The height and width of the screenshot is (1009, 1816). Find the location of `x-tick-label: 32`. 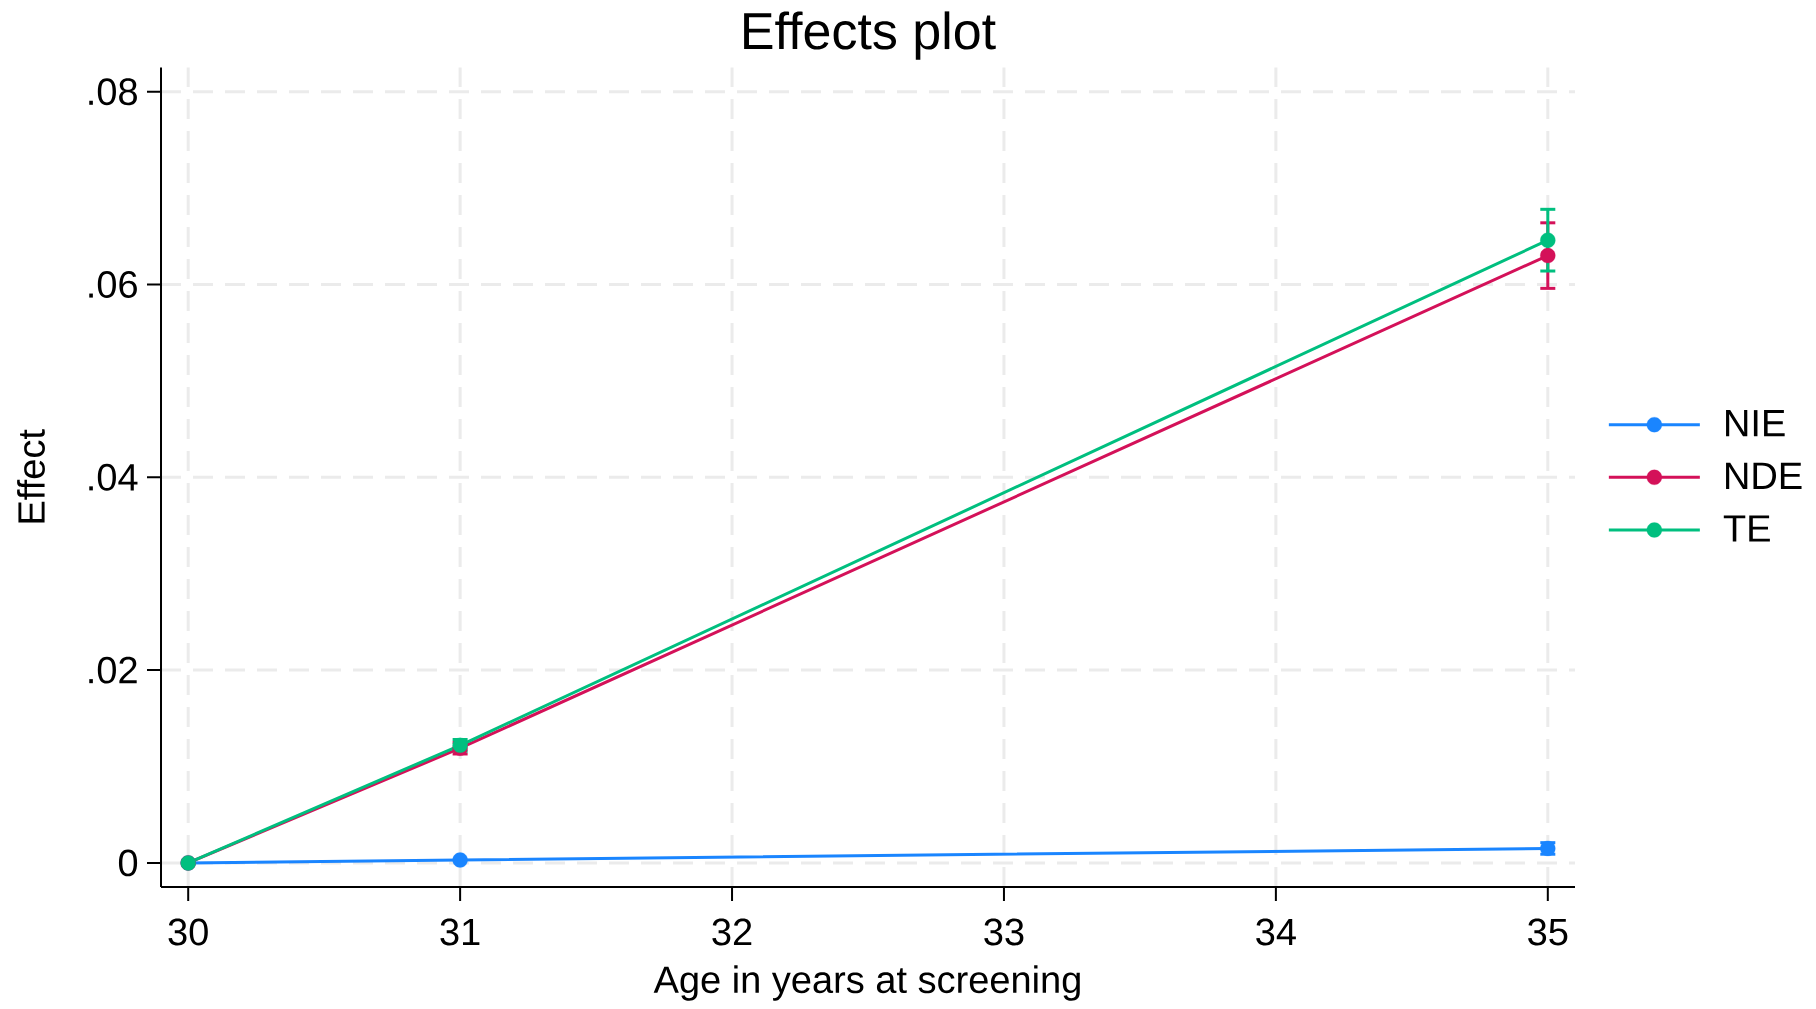

x-tick-label: 32 is located at coordinates (732, 932).